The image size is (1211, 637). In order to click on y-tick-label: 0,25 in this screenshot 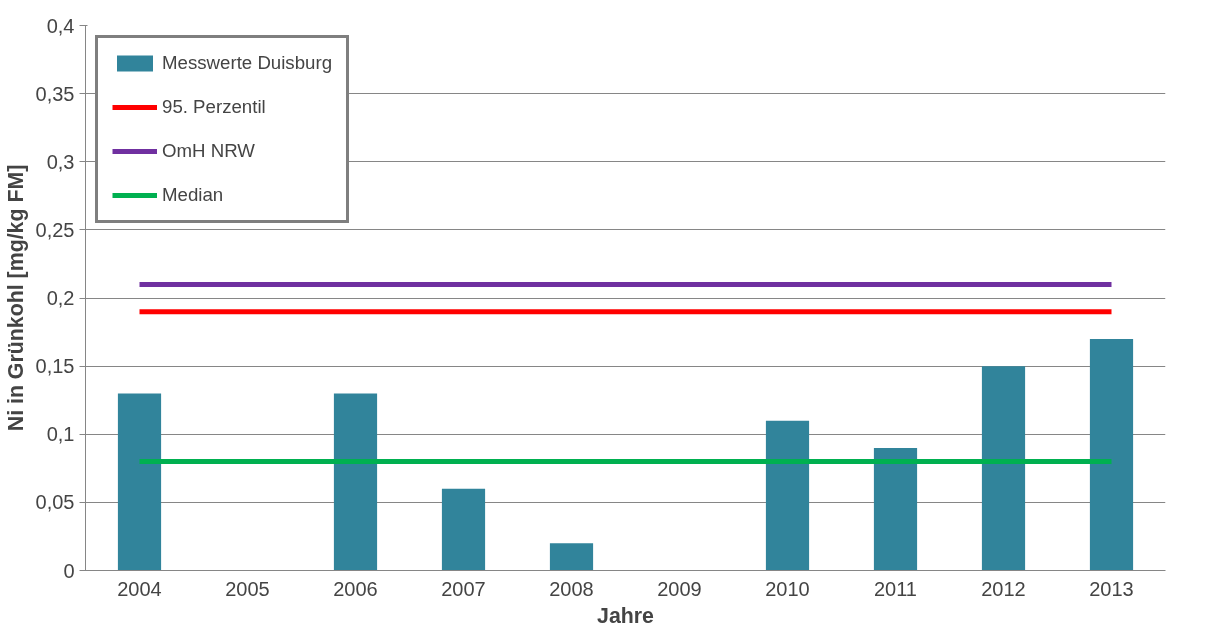, I will do `click(55, 229)`.